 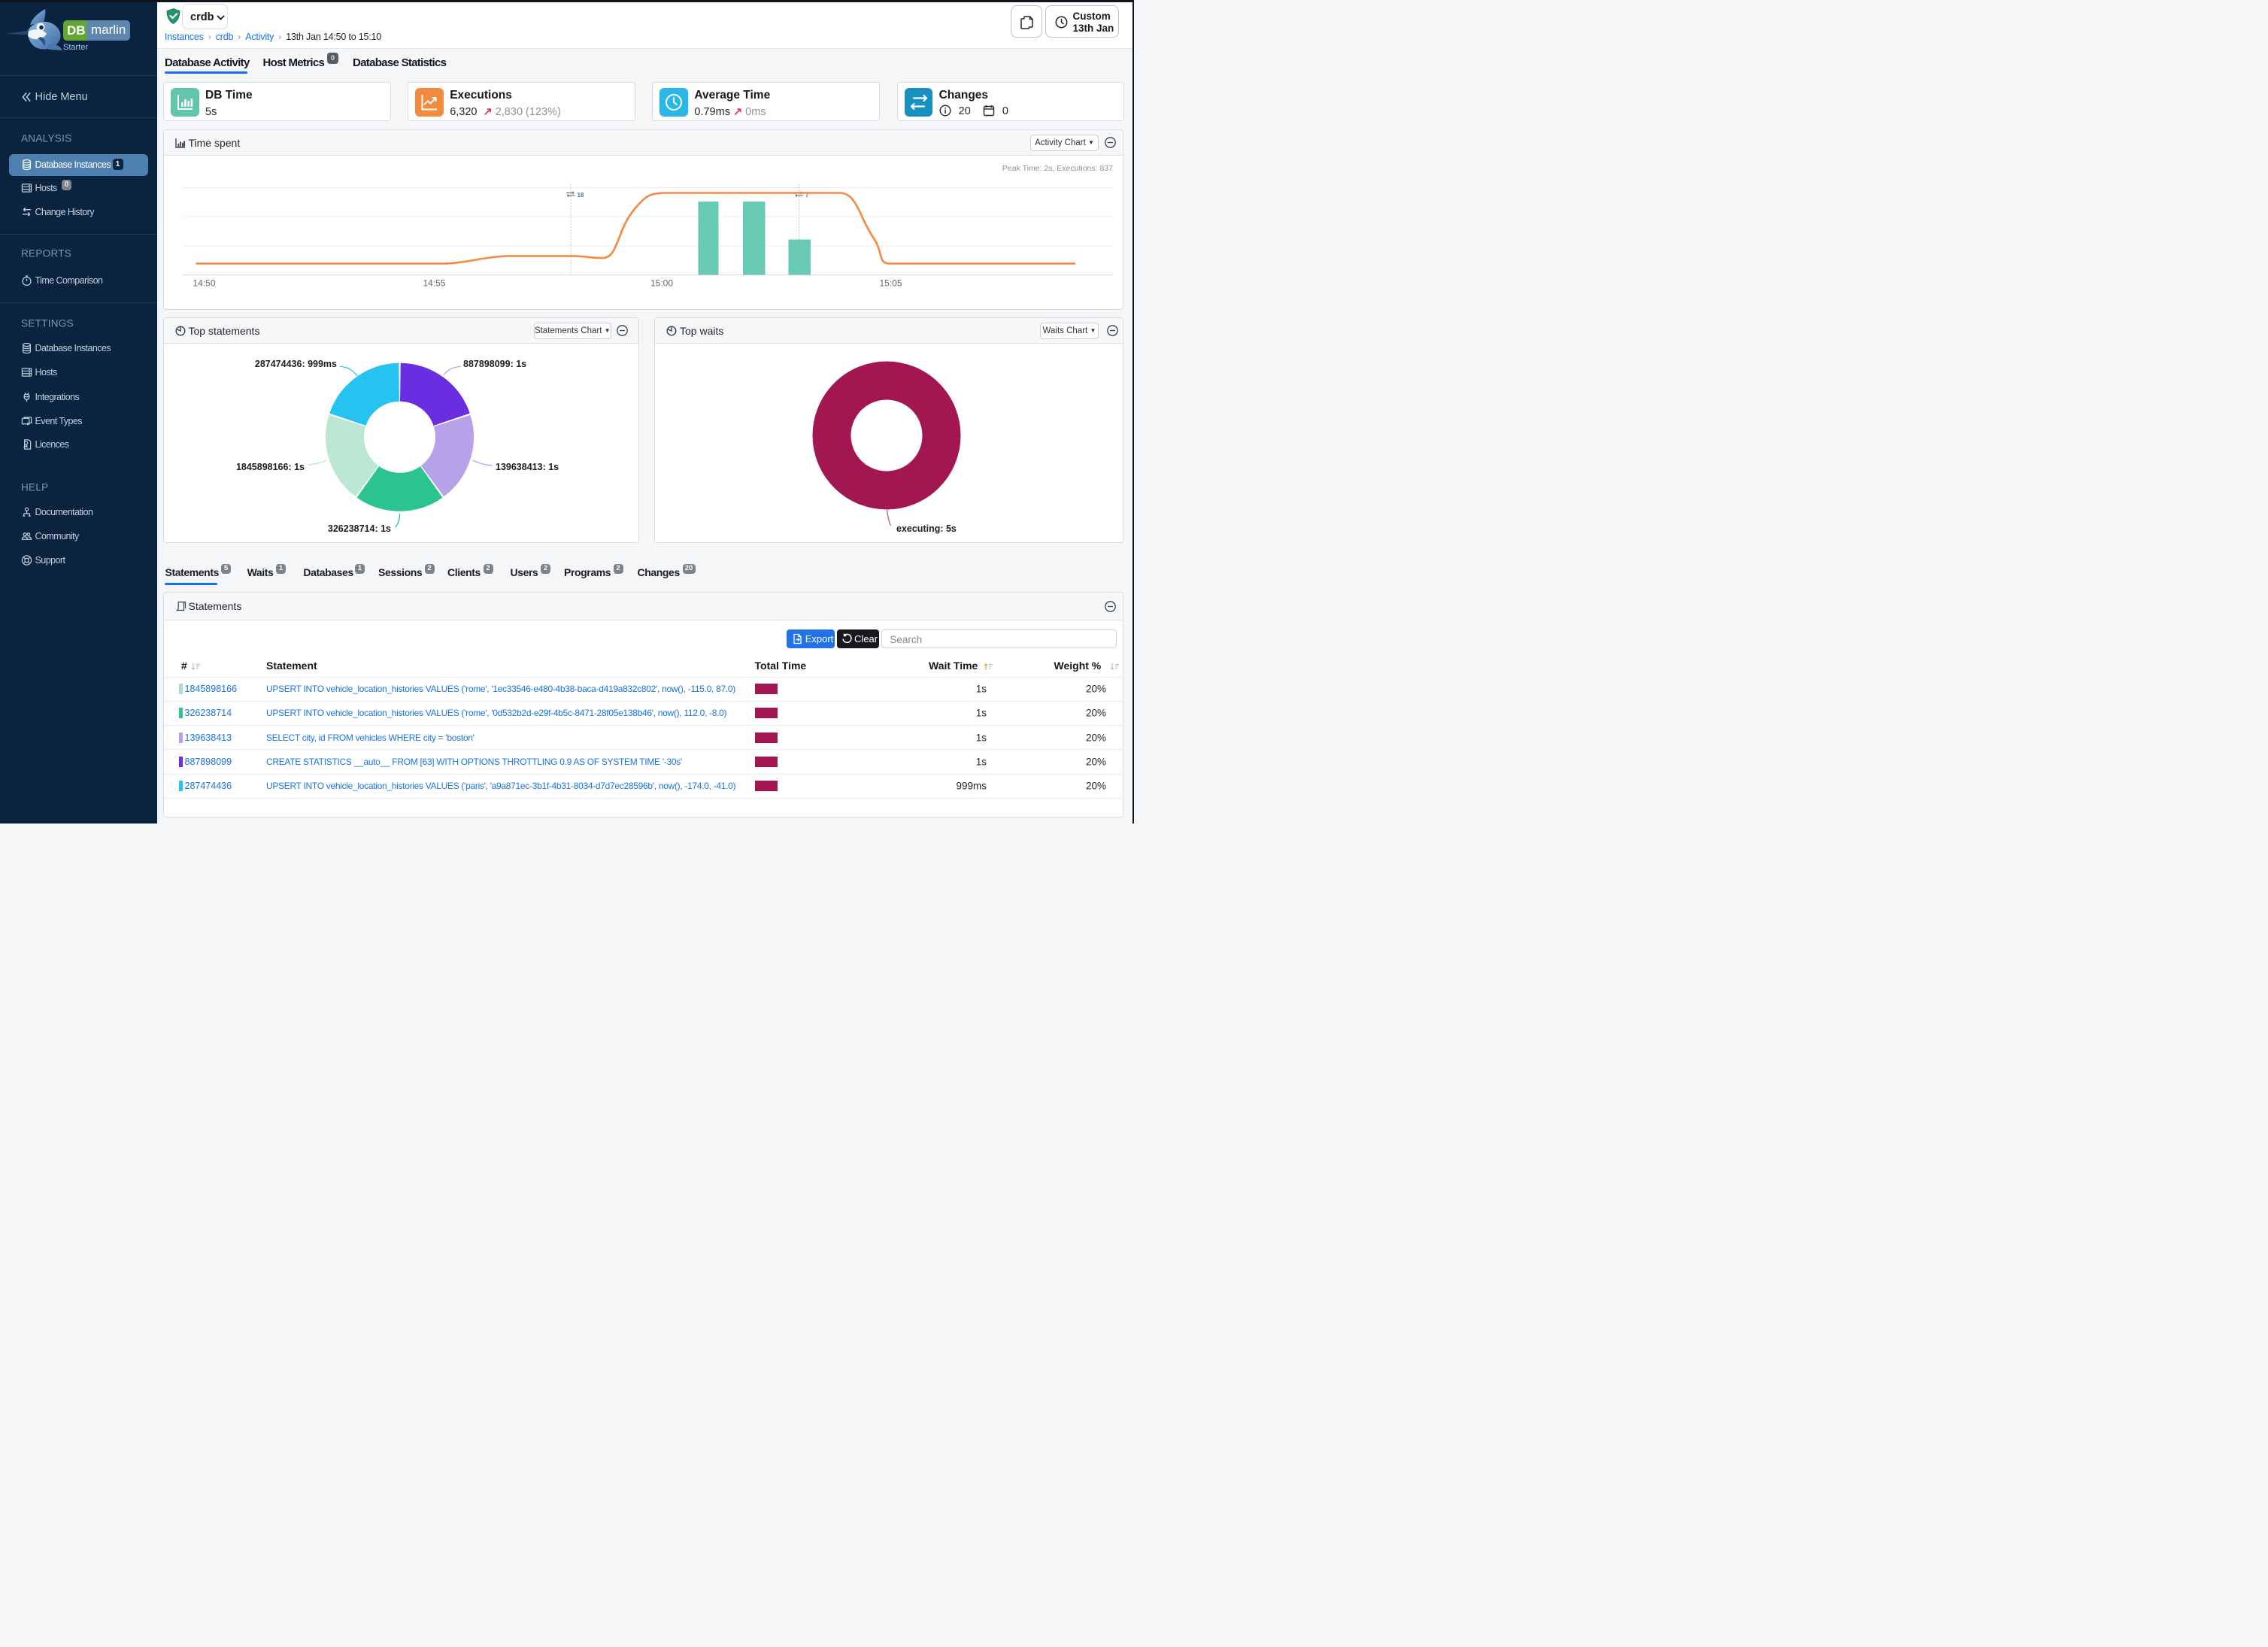 I want to click on svg-text: 7, so click(x=807, y=195).